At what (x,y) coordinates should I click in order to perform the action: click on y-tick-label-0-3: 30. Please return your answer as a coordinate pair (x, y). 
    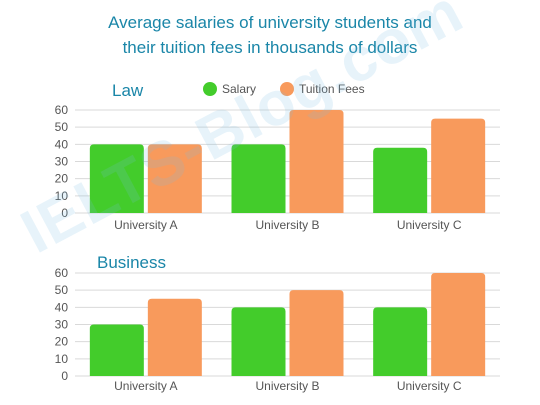
    Looking at the image, I should click on (62, 162).